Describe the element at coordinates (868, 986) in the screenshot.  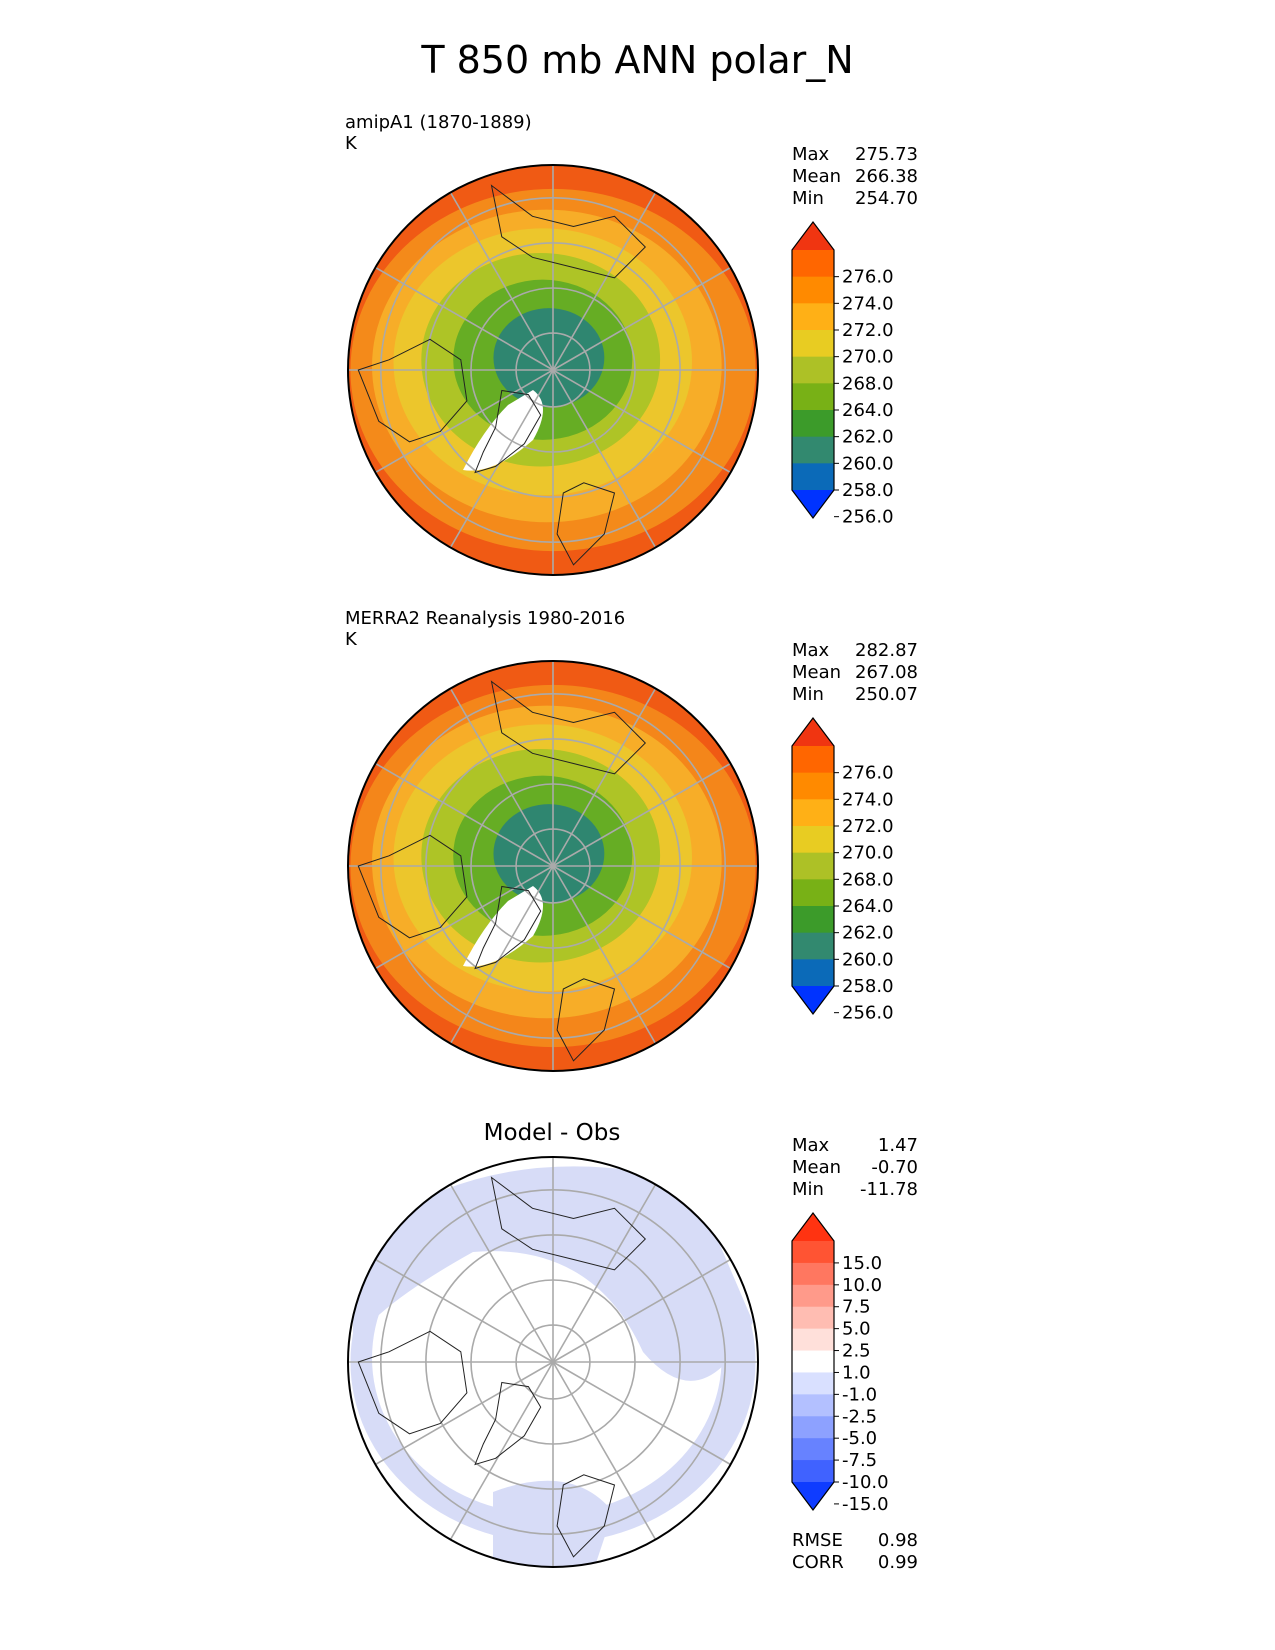
I see `colorbar-tick-label: 258.0` at that location.